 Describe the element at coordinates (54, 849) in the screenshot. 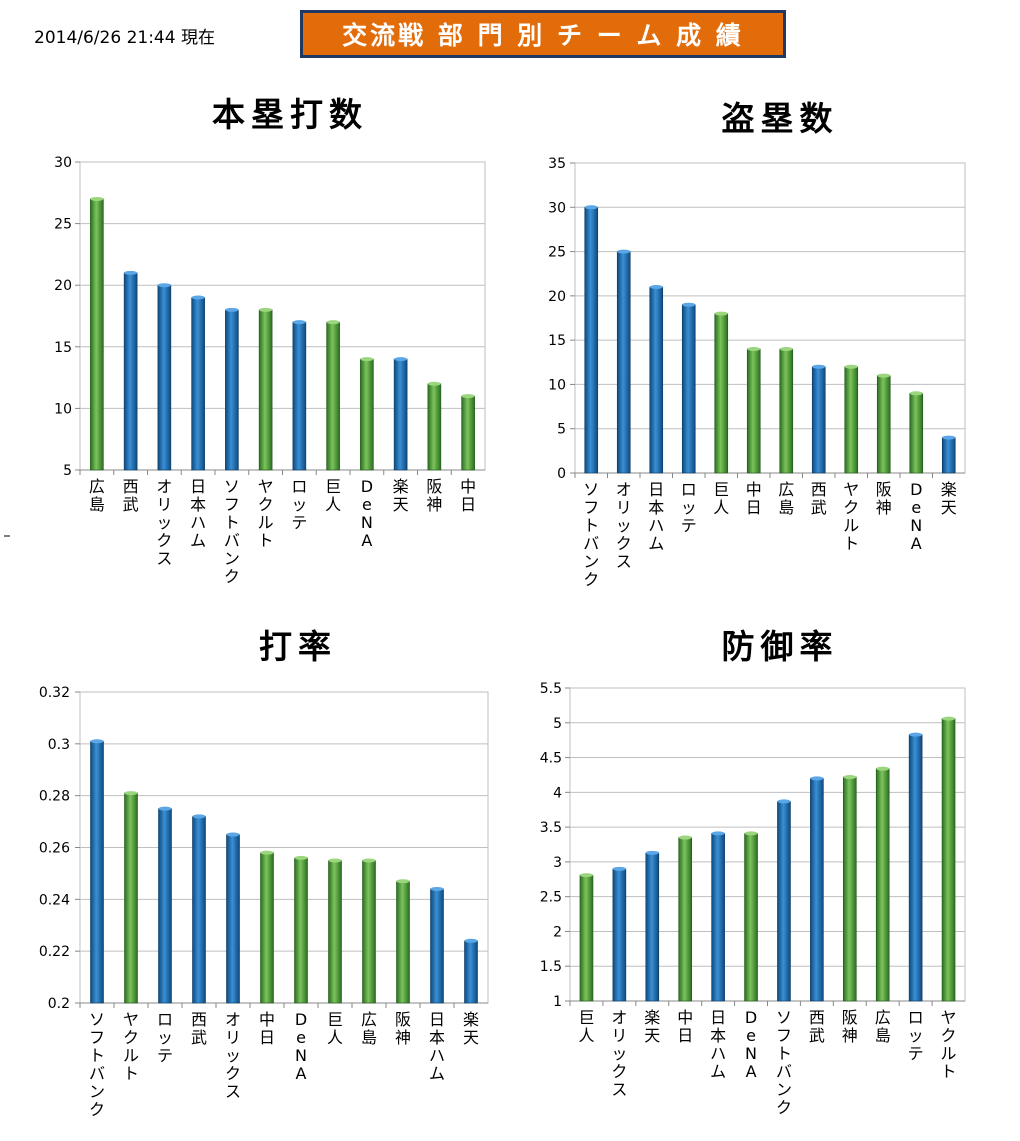

I see `y-tick-label: 0.26` at that location.